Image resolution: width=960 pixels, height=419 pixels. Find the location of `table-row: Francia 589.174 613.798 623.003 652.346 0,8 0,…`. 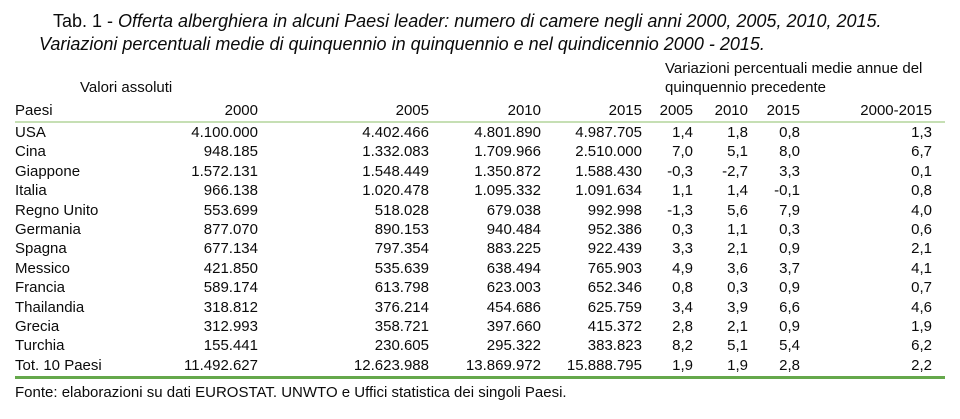

table-row: Francia 589.174 613.798 623.003 652.346 0,8 0,… is located at coordinates (480, 287).